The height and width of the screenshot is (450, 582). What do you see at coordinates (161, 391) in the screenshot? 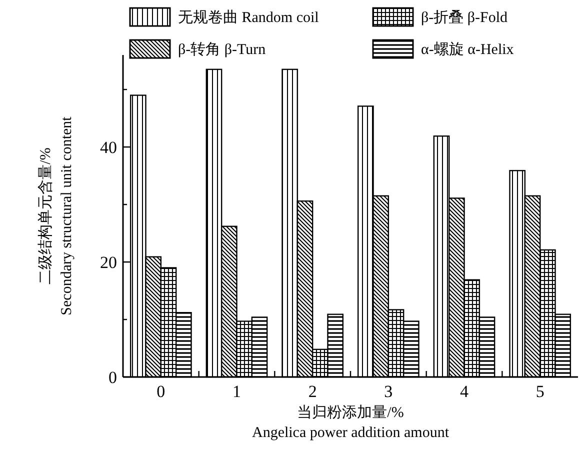
I see `x-tick-label: 0` at bounding box center [161, 391].